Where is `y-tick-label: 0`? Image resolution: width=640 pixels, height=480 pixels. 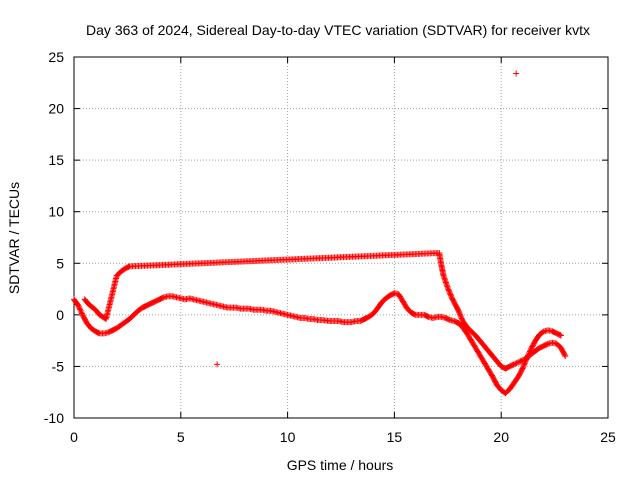
y-tick-label: 0 is located at coordinates (60, 315).